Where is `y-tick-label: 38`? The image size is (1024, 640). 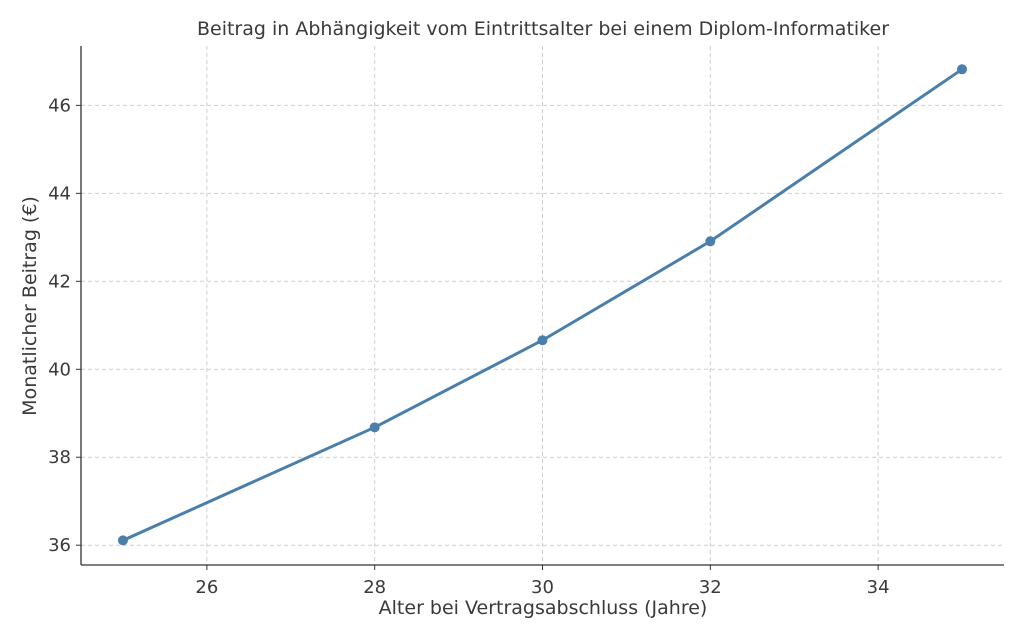 y-tick-label: 38 is located at coordinates (59, 457).